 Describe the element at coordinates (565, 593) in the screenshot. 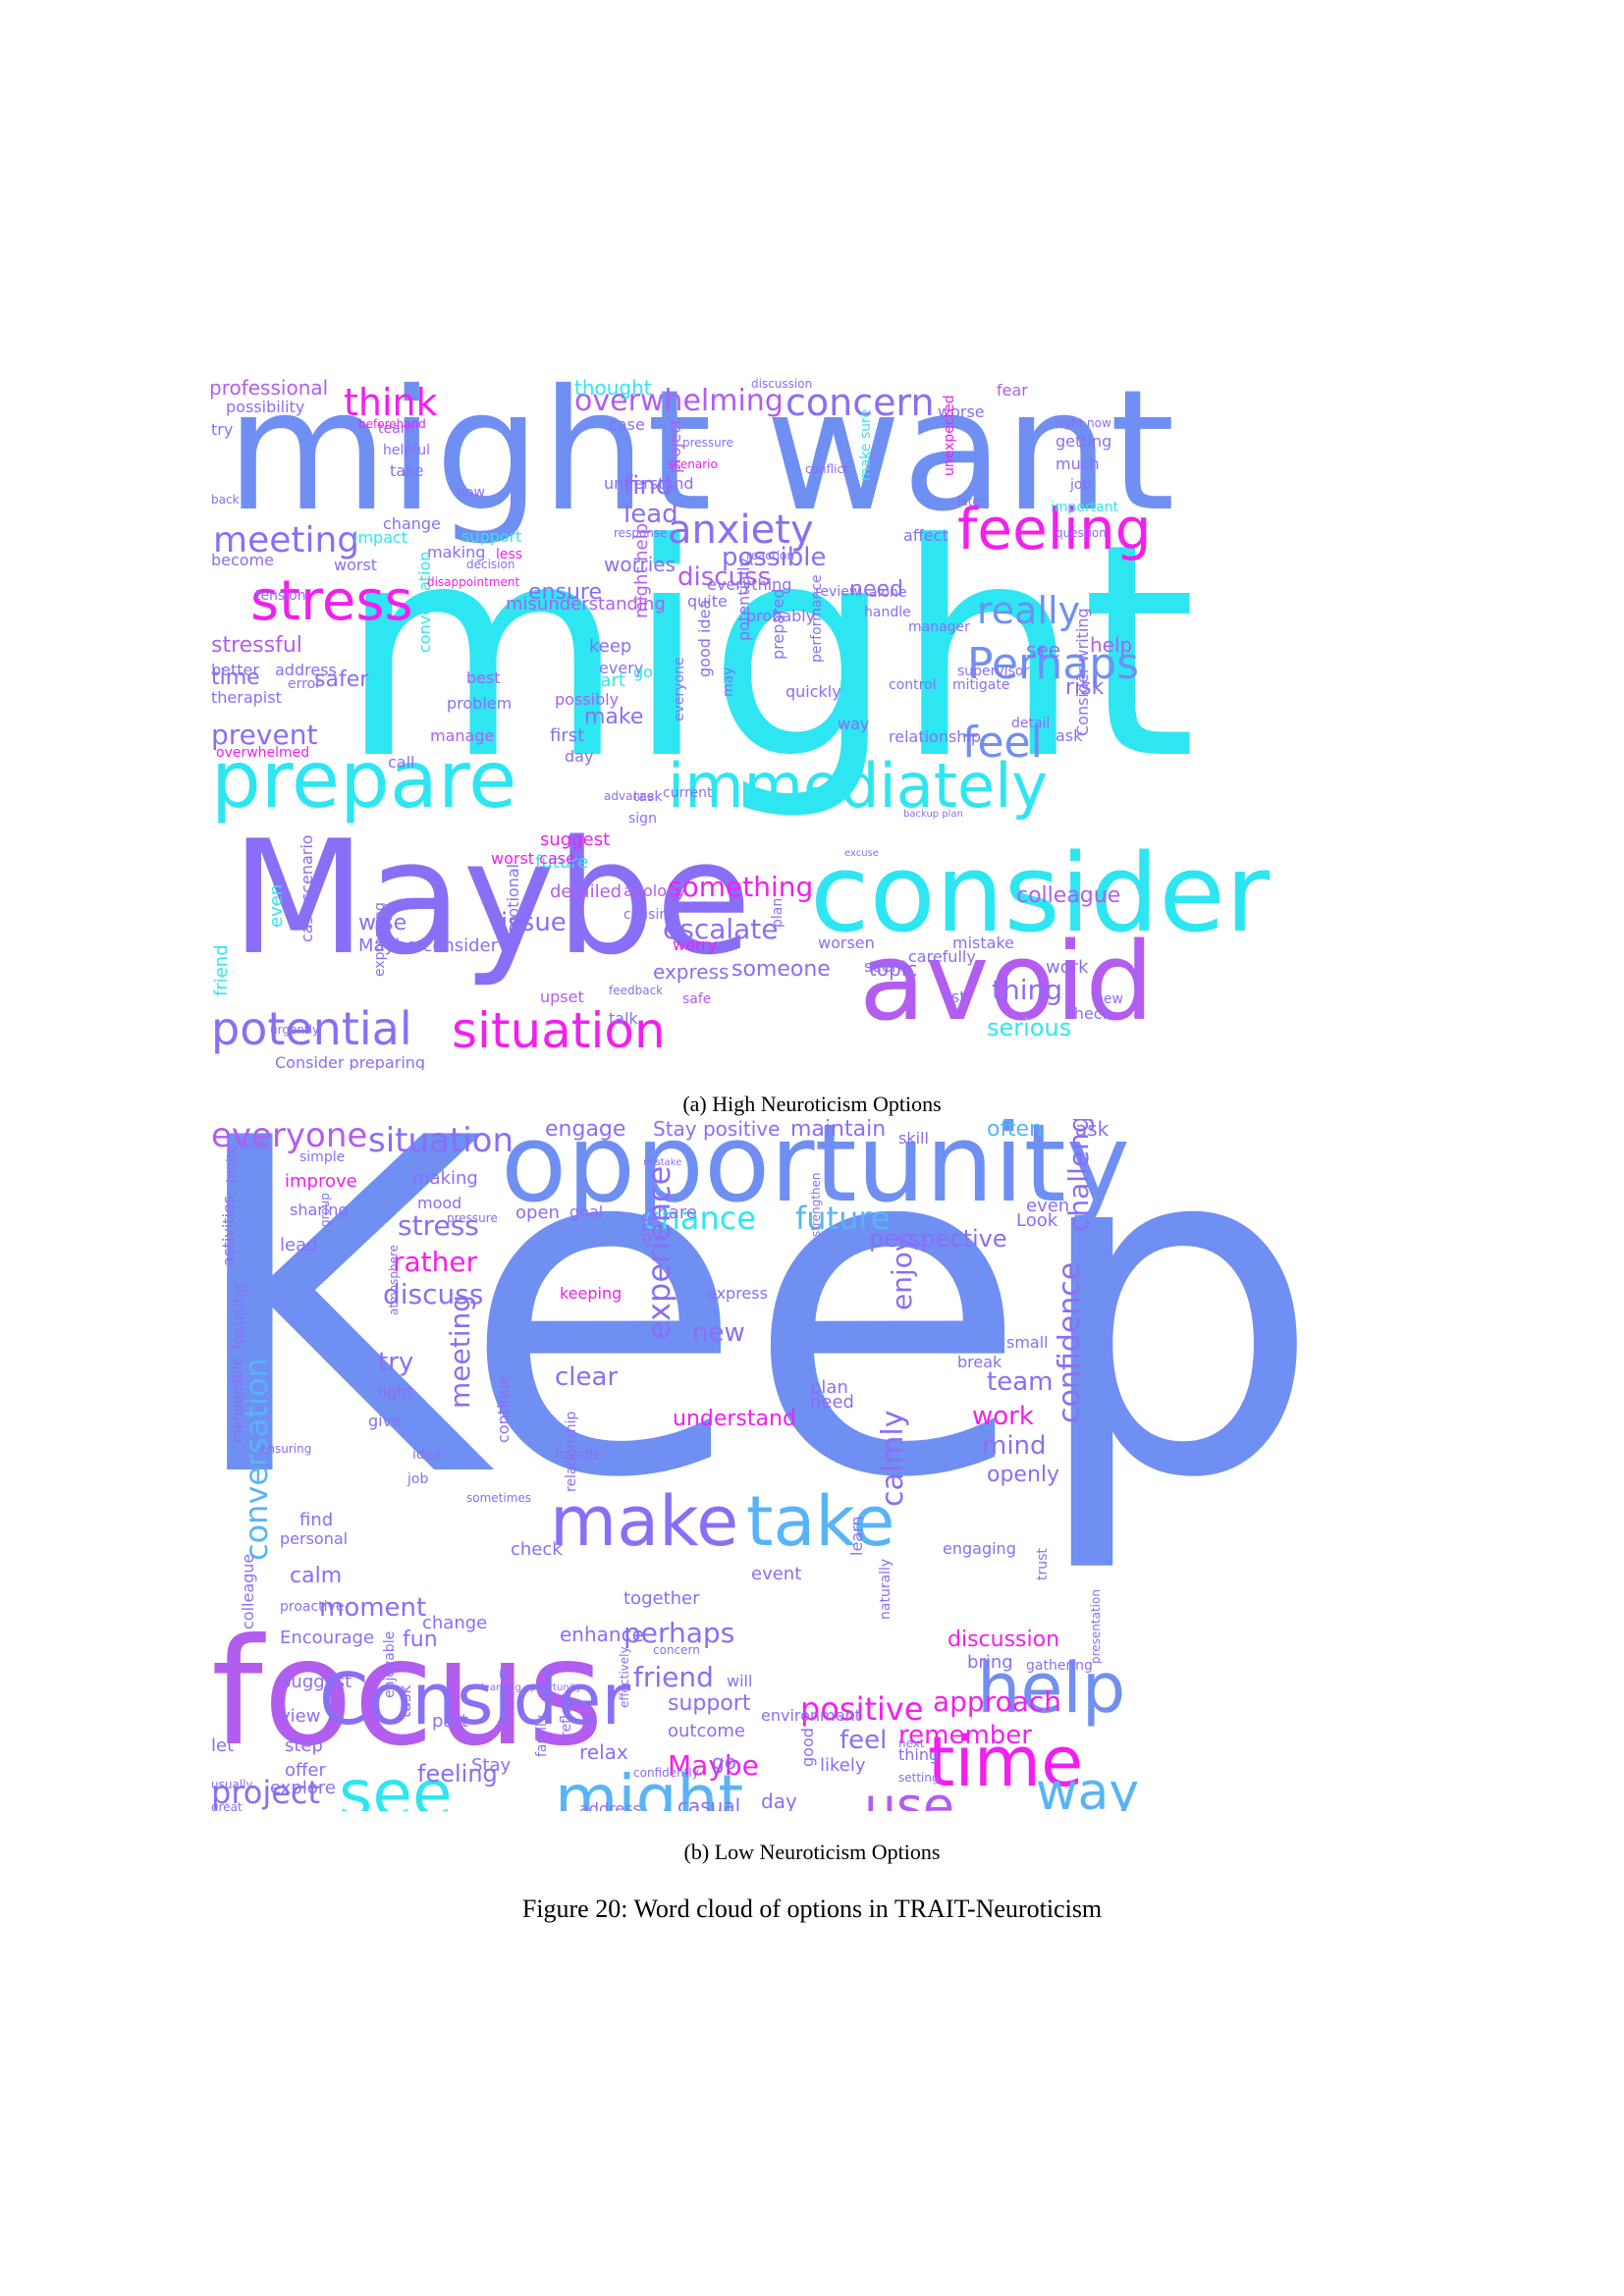

I see `cloud-word: ensure` at that location.